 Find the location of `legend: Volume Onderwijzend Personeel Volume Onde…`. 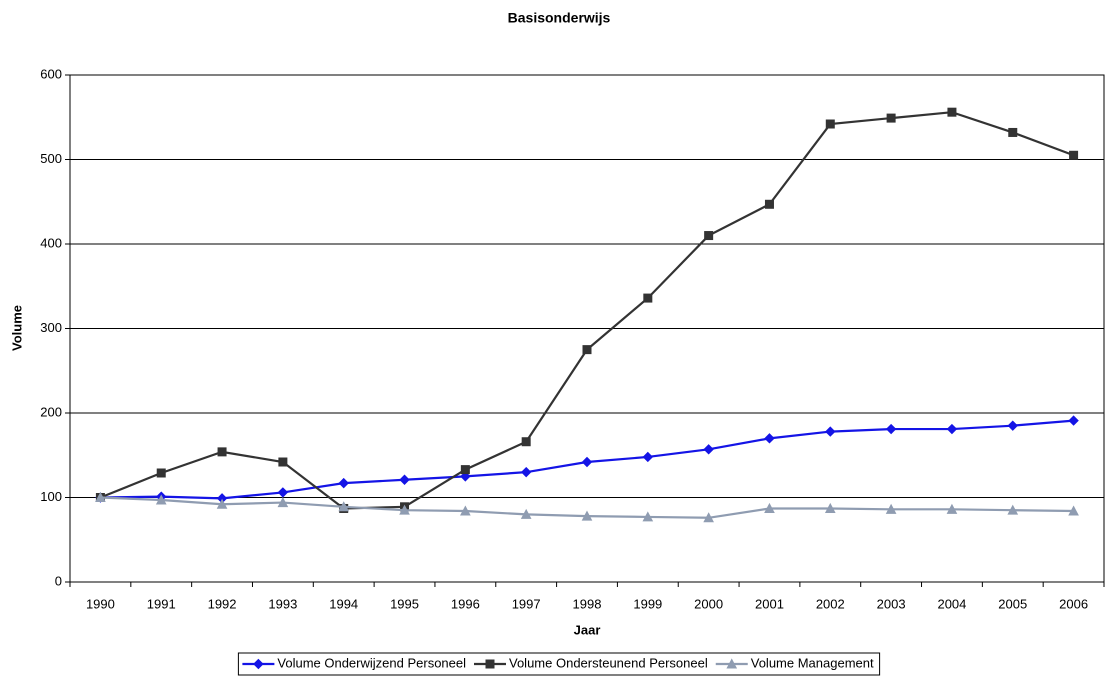

legend: Volume Onderwijzend Personeel Volume Onde… is located at coordinates (559, 664).